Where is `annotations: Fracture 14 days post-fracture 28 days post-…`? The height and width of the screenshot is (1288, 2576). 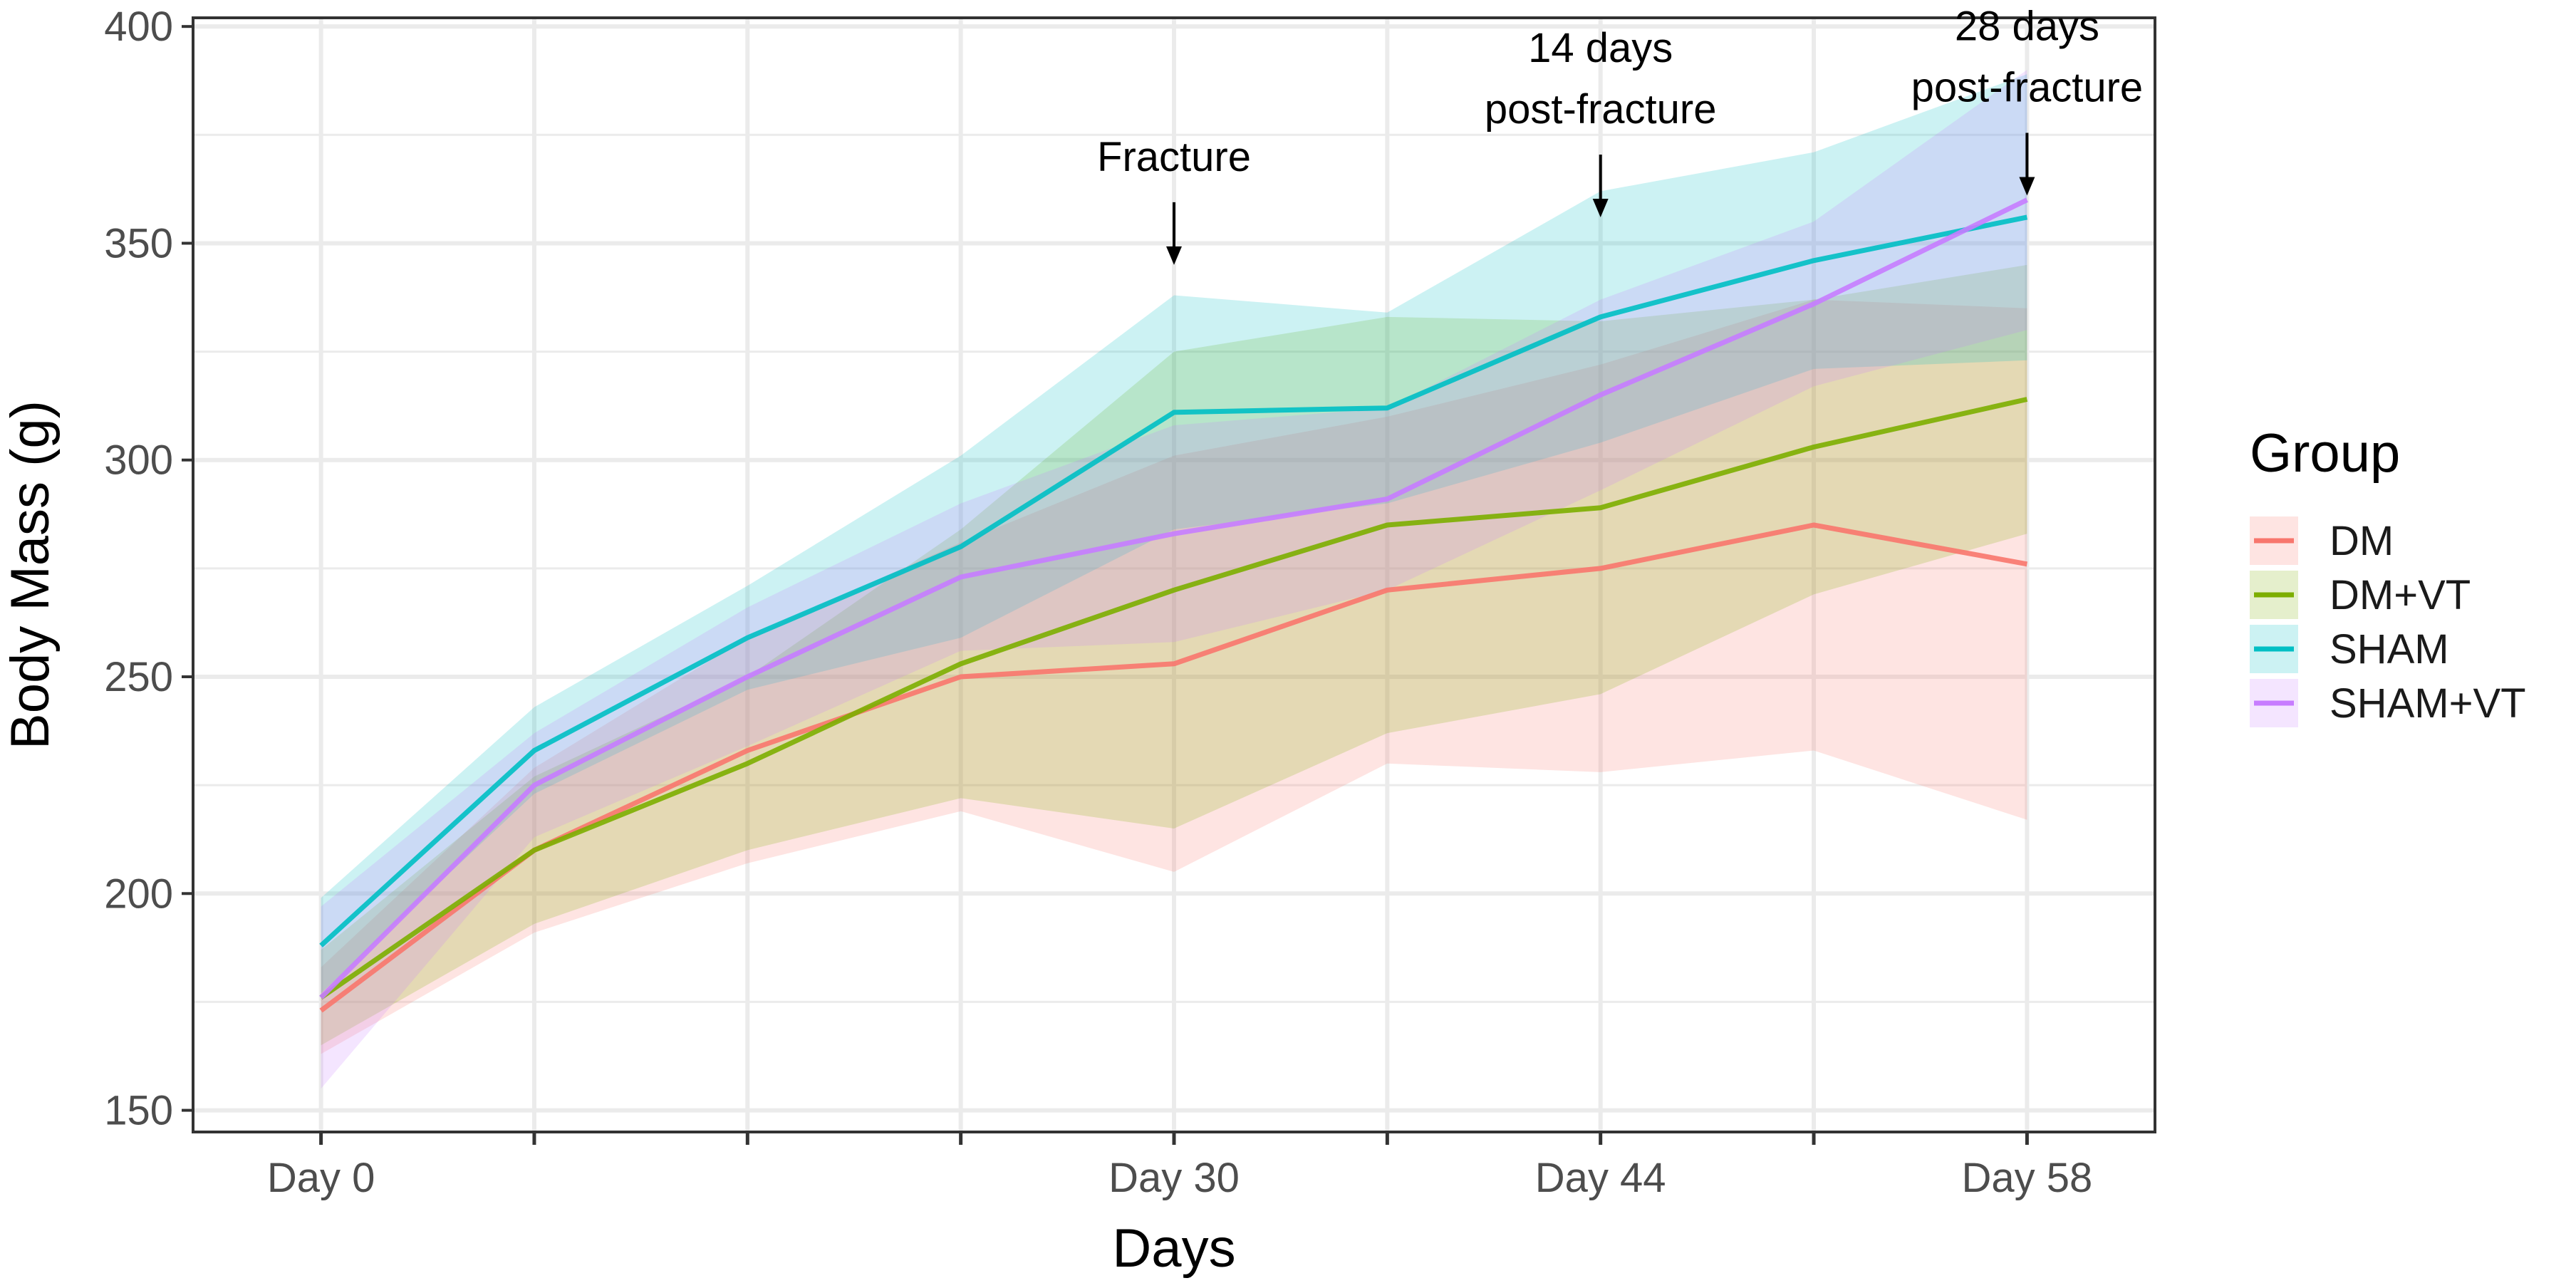
annotations: Fracture 14 days post-fracture 28 days post-… is located at coordinates (1620, 134).